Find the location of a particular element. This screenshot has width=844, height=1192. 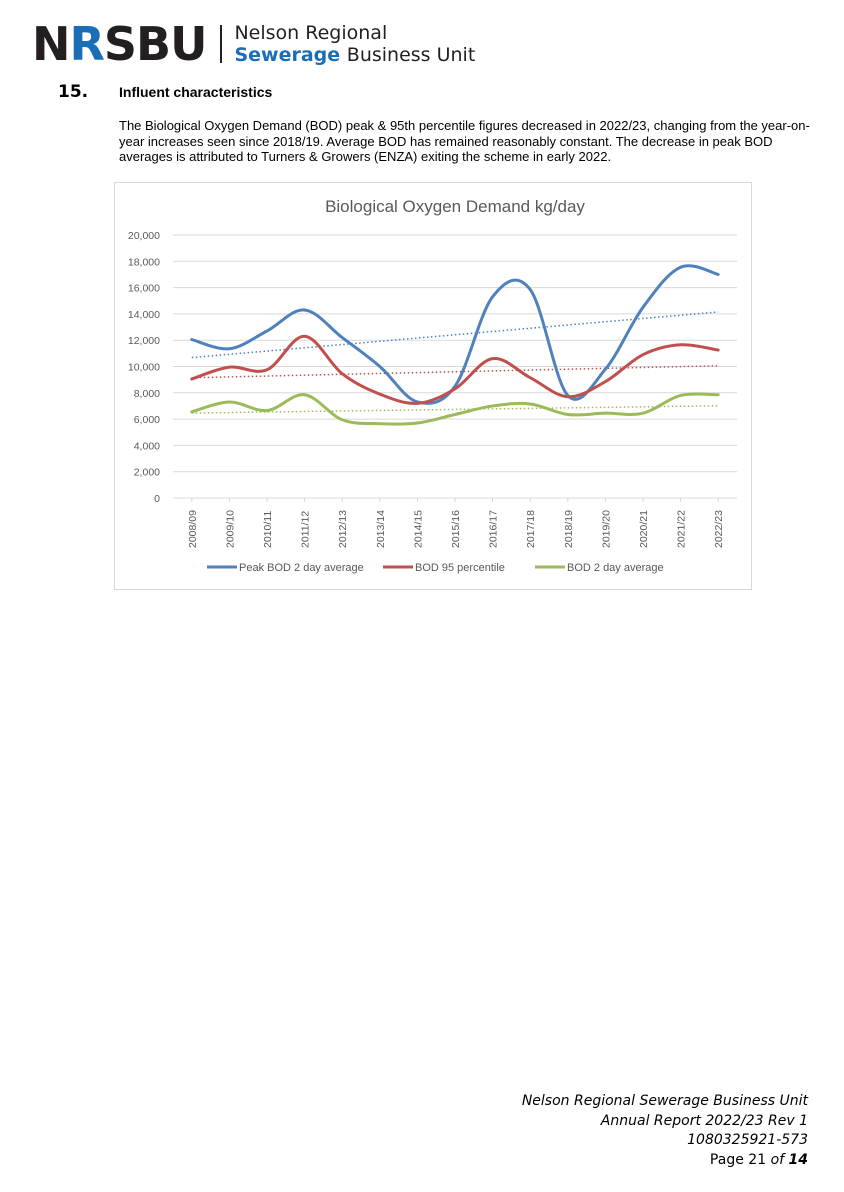

trendline is located at coordinates (455, 335).